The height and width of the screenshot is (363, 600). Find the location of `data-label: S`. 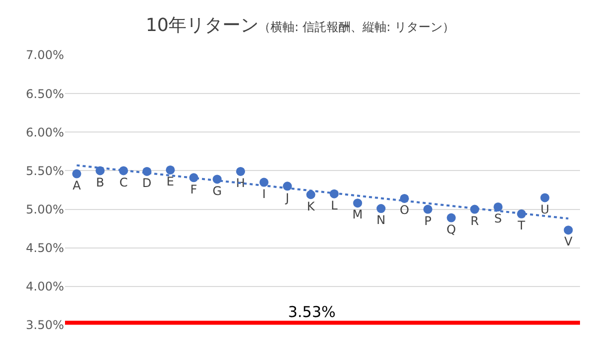

data-label: S is located at coordinates (498, 219).